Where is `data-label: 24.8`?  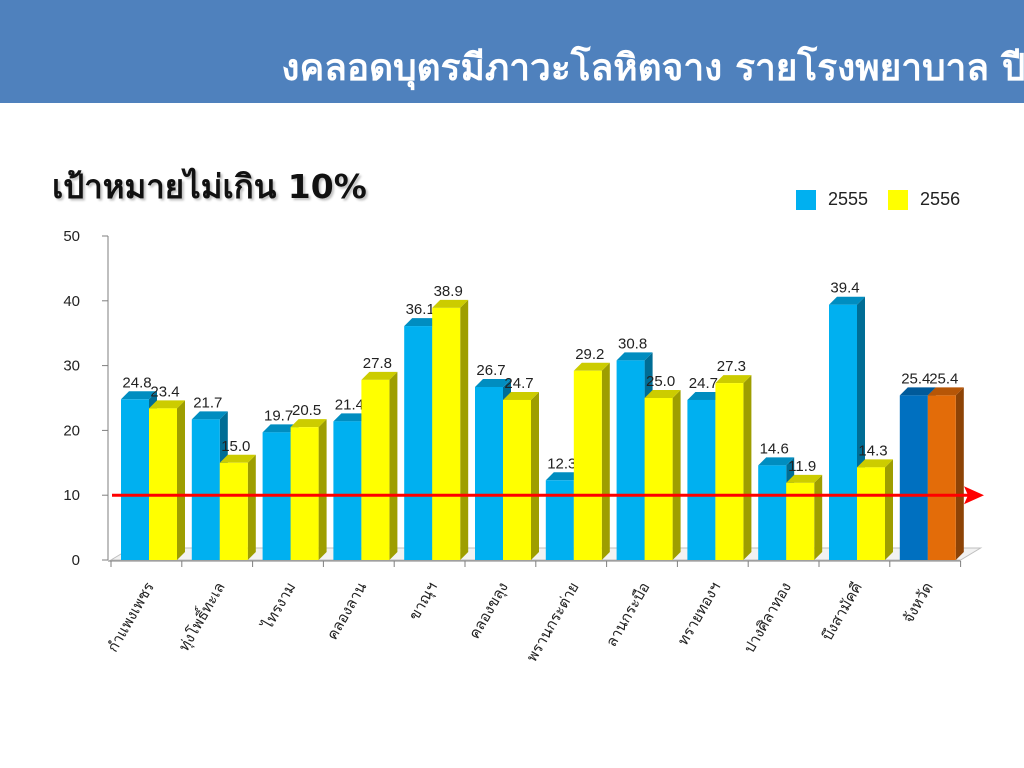 data-label: 24.8 is located at coordinates (136, 382).